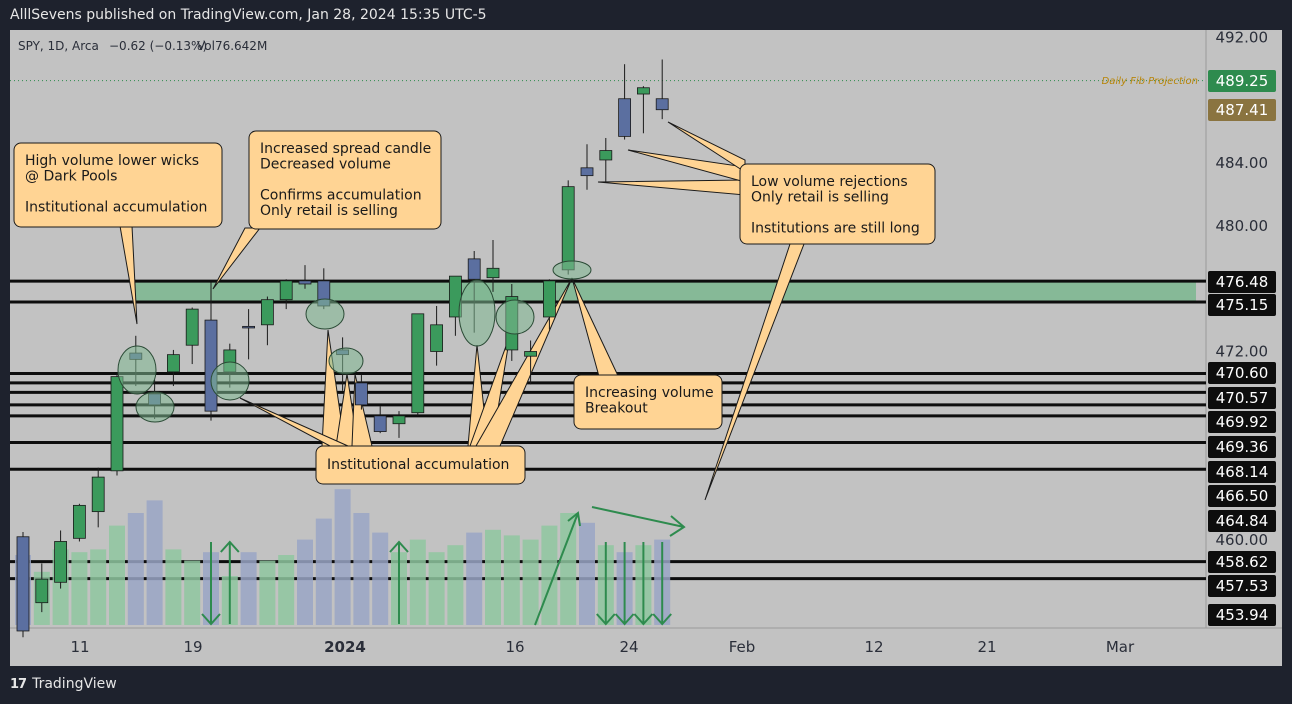 The height and width of the screenshot is (704, 1292). I want to click on volume-arrow-up, so click(230, 582).